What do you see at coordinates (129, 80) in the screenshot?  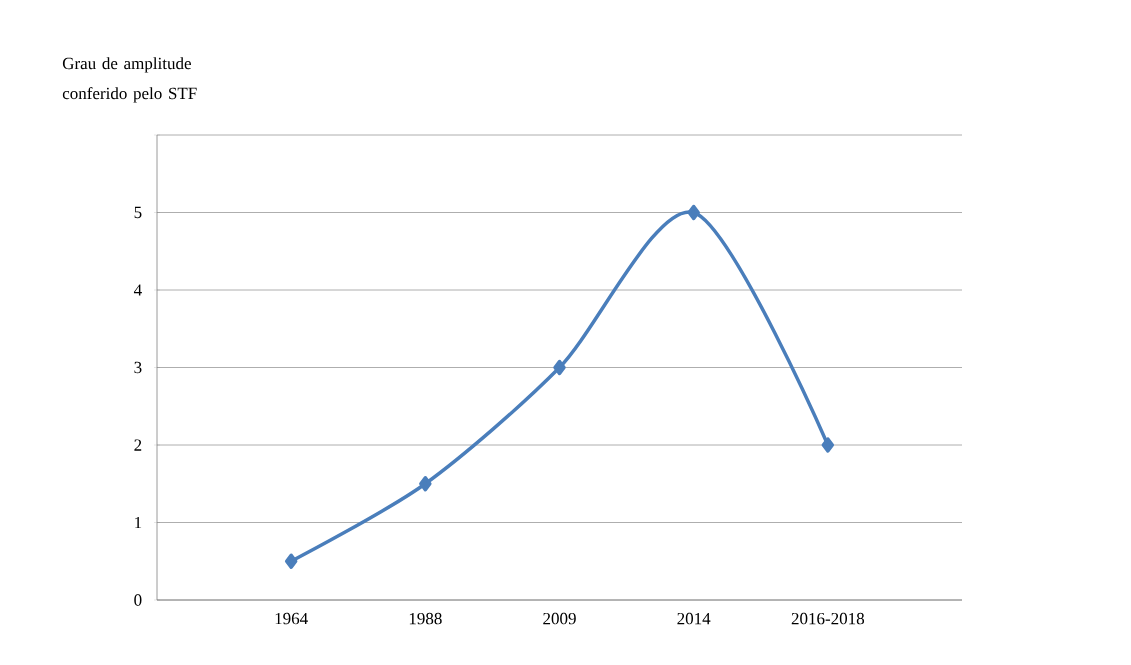 I see `y-axis-title: Grau de amplitude conferido pelo STF` at bounding box center [129, 80].